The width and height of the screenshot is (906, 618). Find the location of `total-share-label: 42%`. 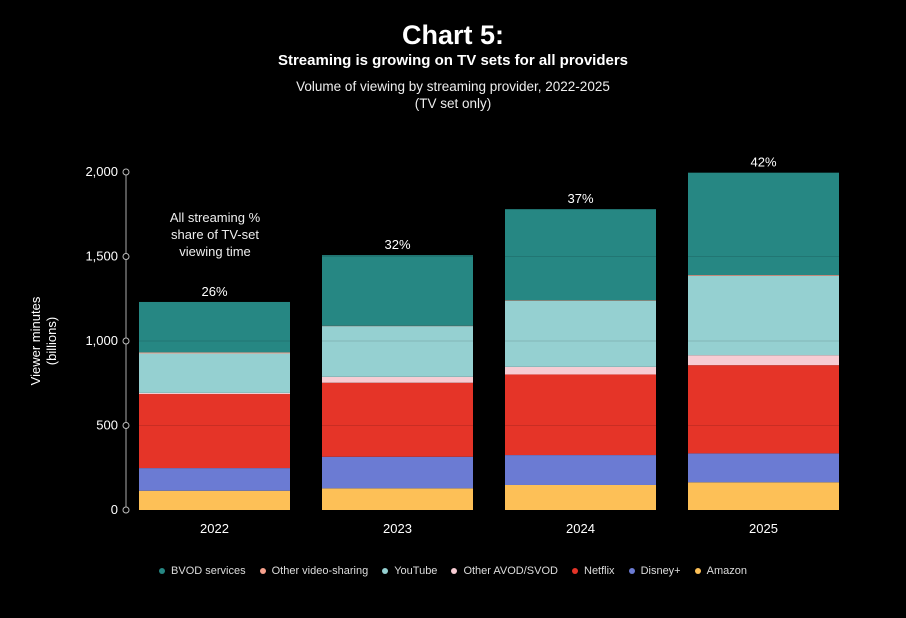

total-share-label: 42% is located at coordinates (763, 162).